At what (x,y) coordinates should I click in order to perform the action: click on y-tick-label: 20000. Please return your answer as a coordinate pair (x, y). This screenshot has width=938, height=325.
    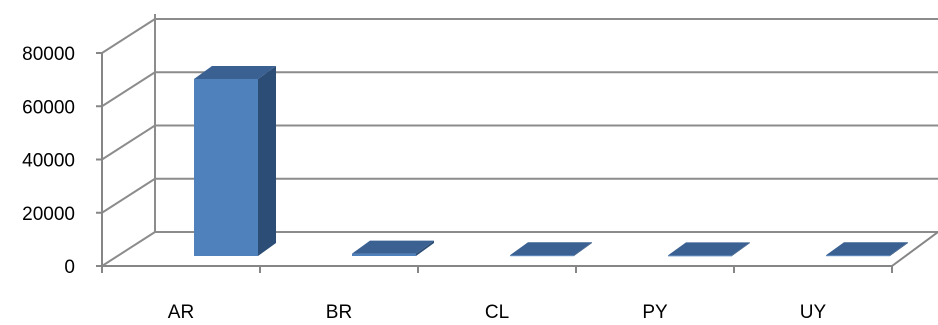
    Looking at the image, I should click on (48, 214).